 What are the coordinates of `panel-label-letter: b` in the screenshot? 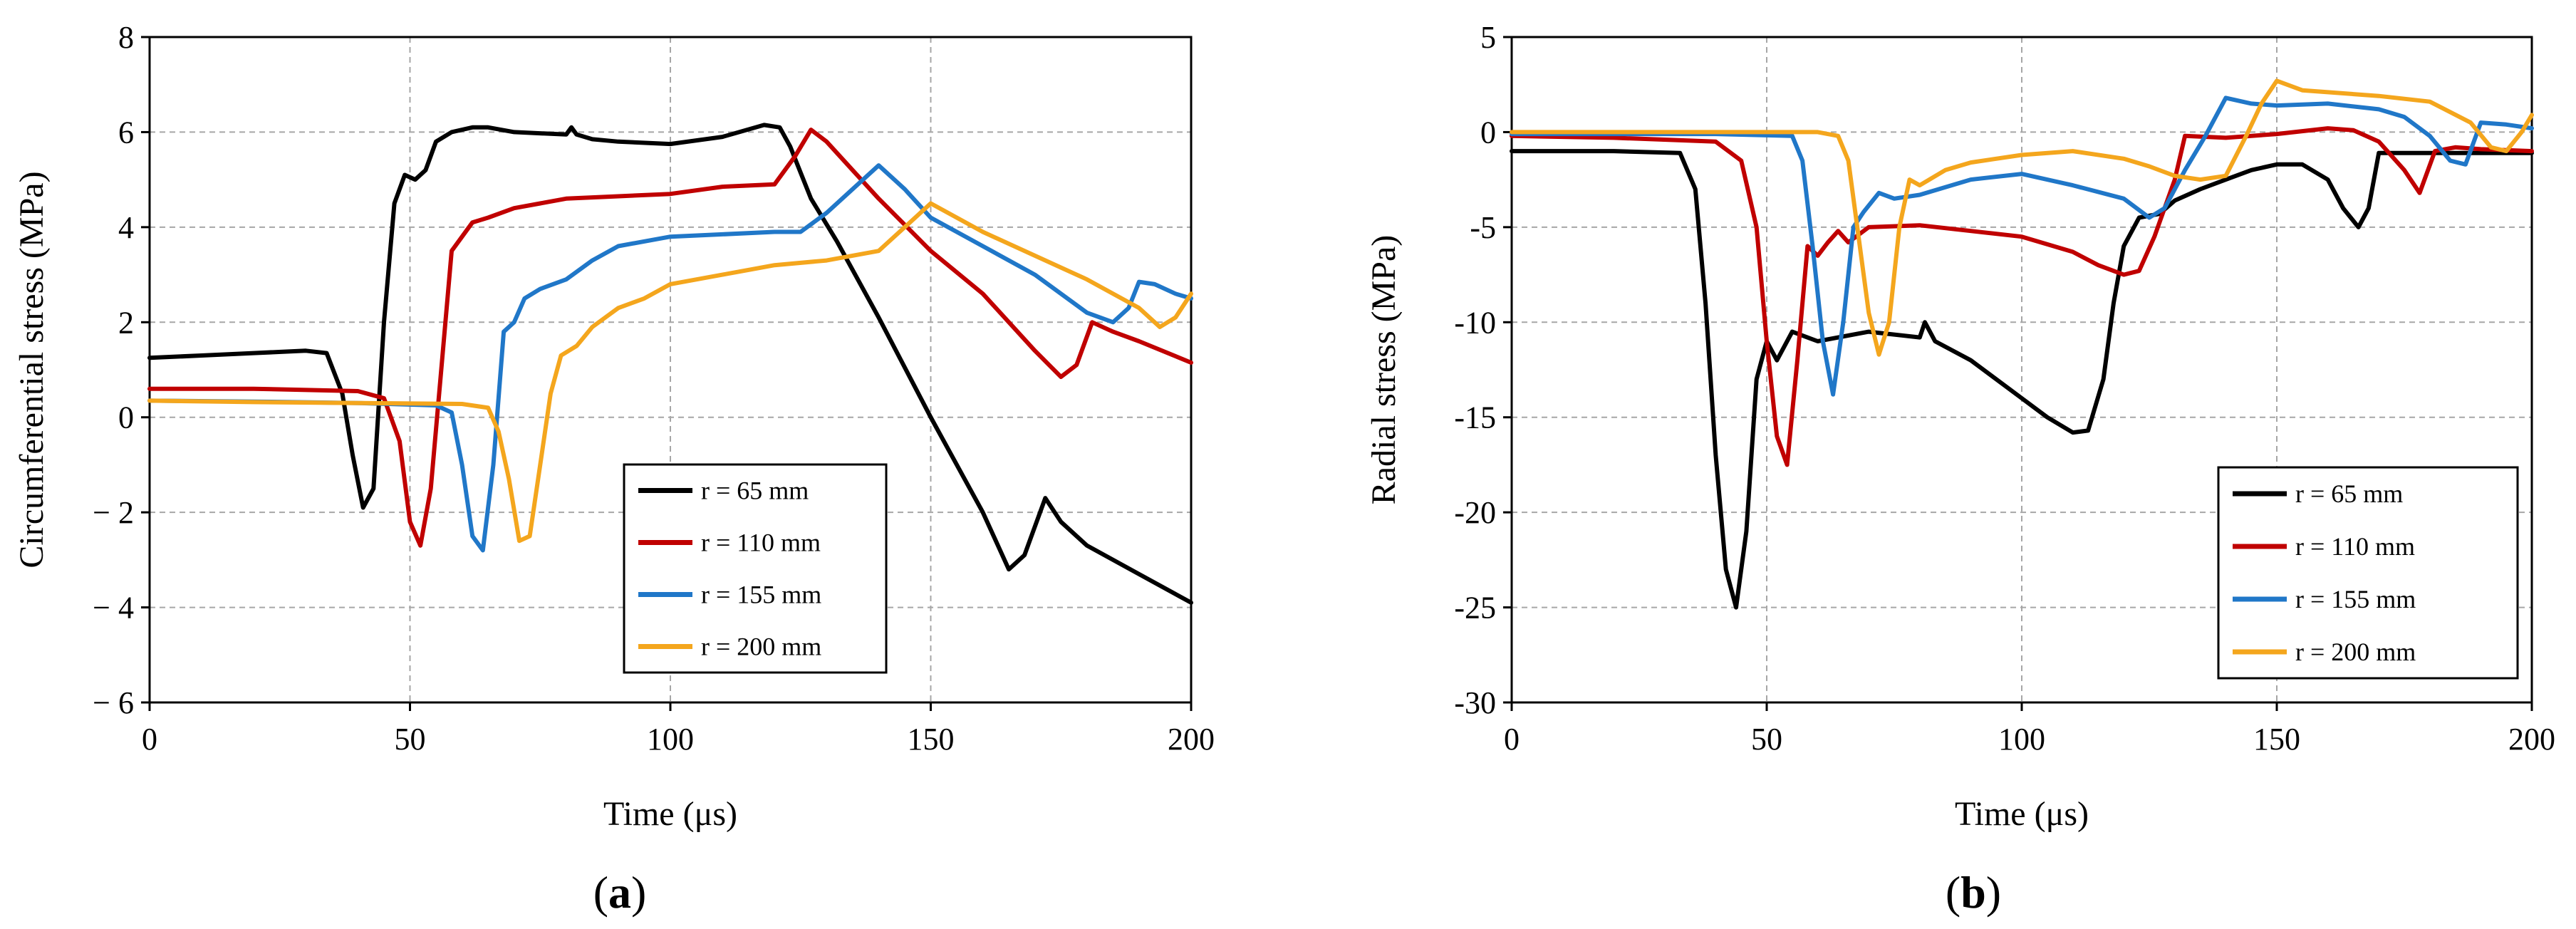 It's located at (1973, 892).